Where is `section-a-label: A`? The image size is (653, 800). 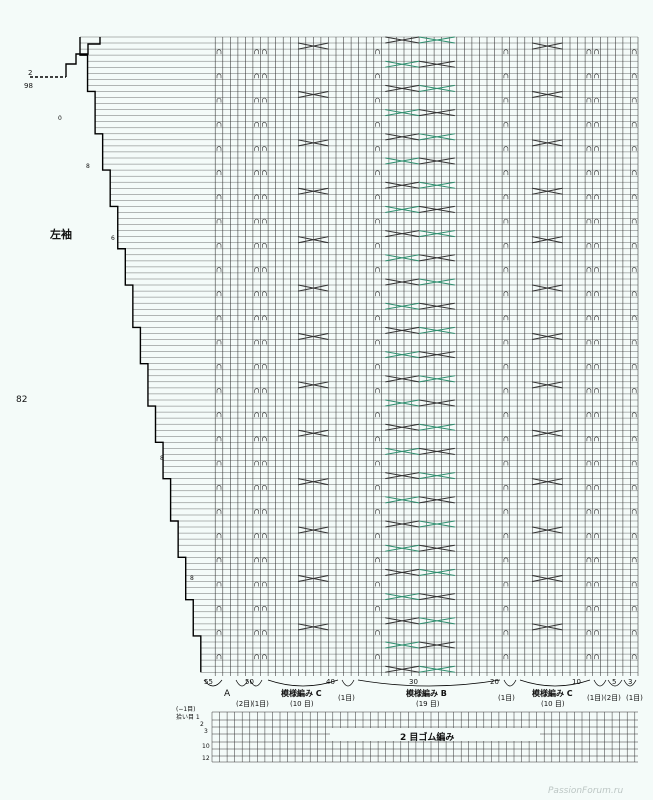
section-a-label: A is located at coordinates (227, 694).